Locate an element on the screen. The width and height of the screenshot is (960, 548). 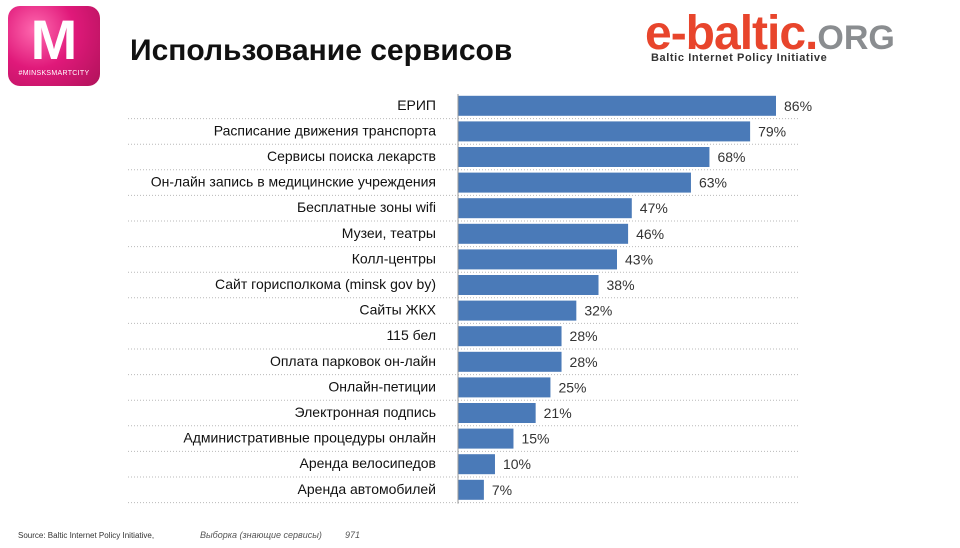
category-label: Аренда автомобилей is located at coordinates (367, 489).